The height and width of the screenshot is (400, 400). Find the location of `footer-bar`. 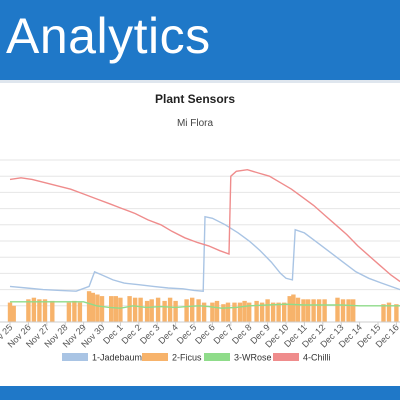

footer-bar is located at coordinates (200, 393).